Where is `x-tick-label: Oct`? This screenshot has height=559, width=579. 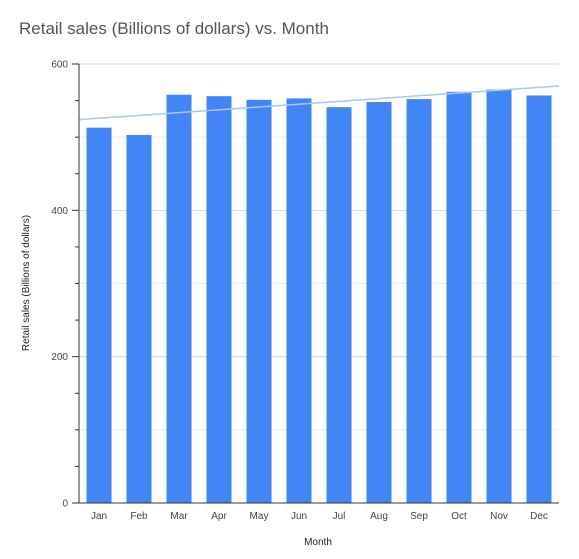
x-tick-label: Oct is located at coordinates (459, 516).